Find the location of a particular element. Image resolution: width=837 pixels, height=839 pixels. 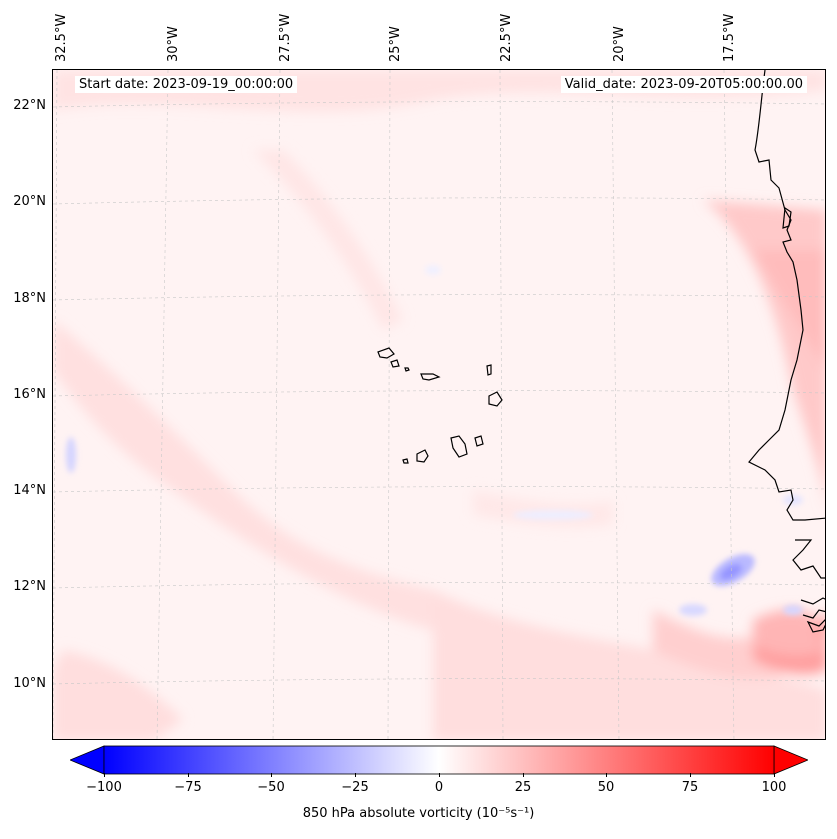

lat-label: 20°N is located at coordinates (29, 201).